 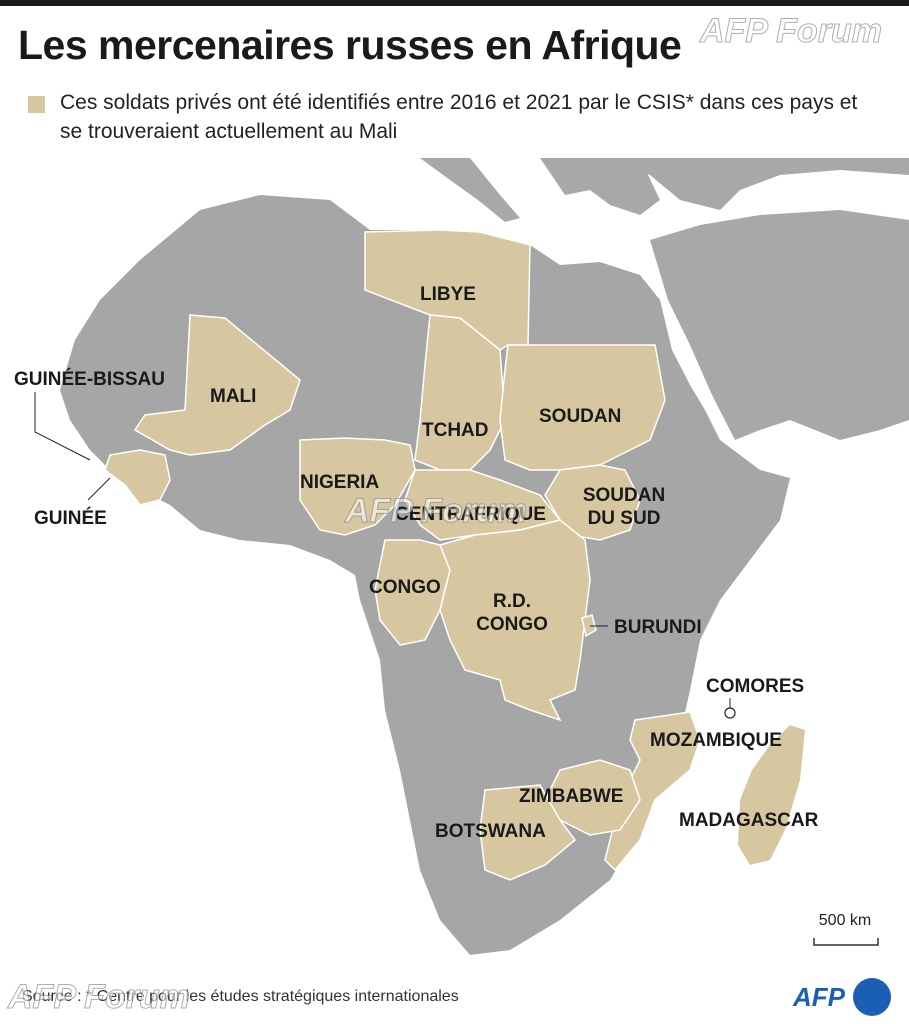 What do you see at coordinates (791, 31) in the screenshot?
I see `watermark-top: AFP Forum` at bounding box center [791, 31].